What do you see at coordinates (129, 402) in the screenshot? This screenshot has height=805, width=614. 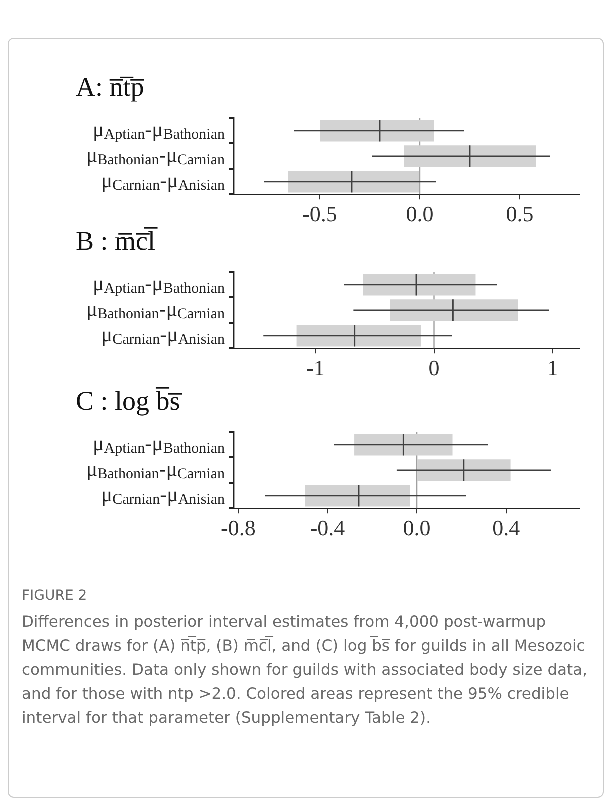 I see `chart-title: C : log b̅s̅` at bounding box center [129, 402].